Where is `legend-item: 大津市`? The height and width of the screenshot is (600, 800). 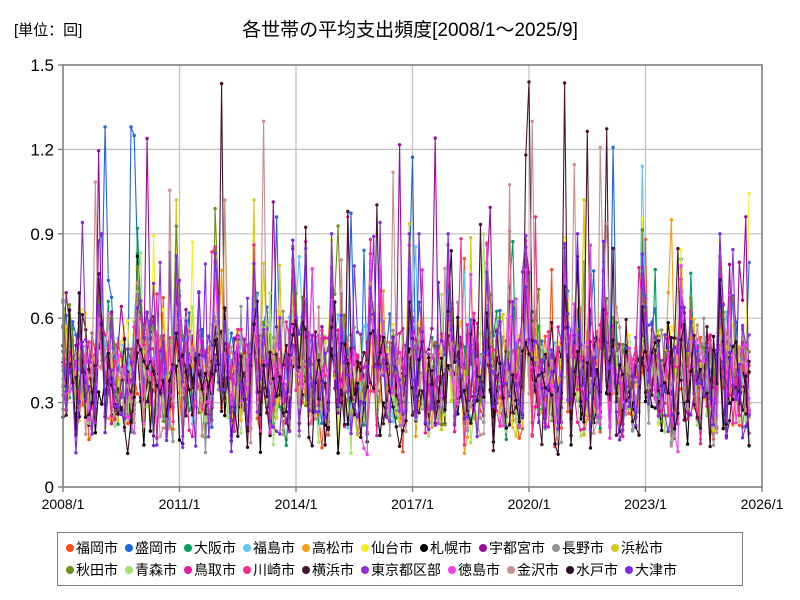
legend-item: 大津市 is located at coordinates (651, 570).